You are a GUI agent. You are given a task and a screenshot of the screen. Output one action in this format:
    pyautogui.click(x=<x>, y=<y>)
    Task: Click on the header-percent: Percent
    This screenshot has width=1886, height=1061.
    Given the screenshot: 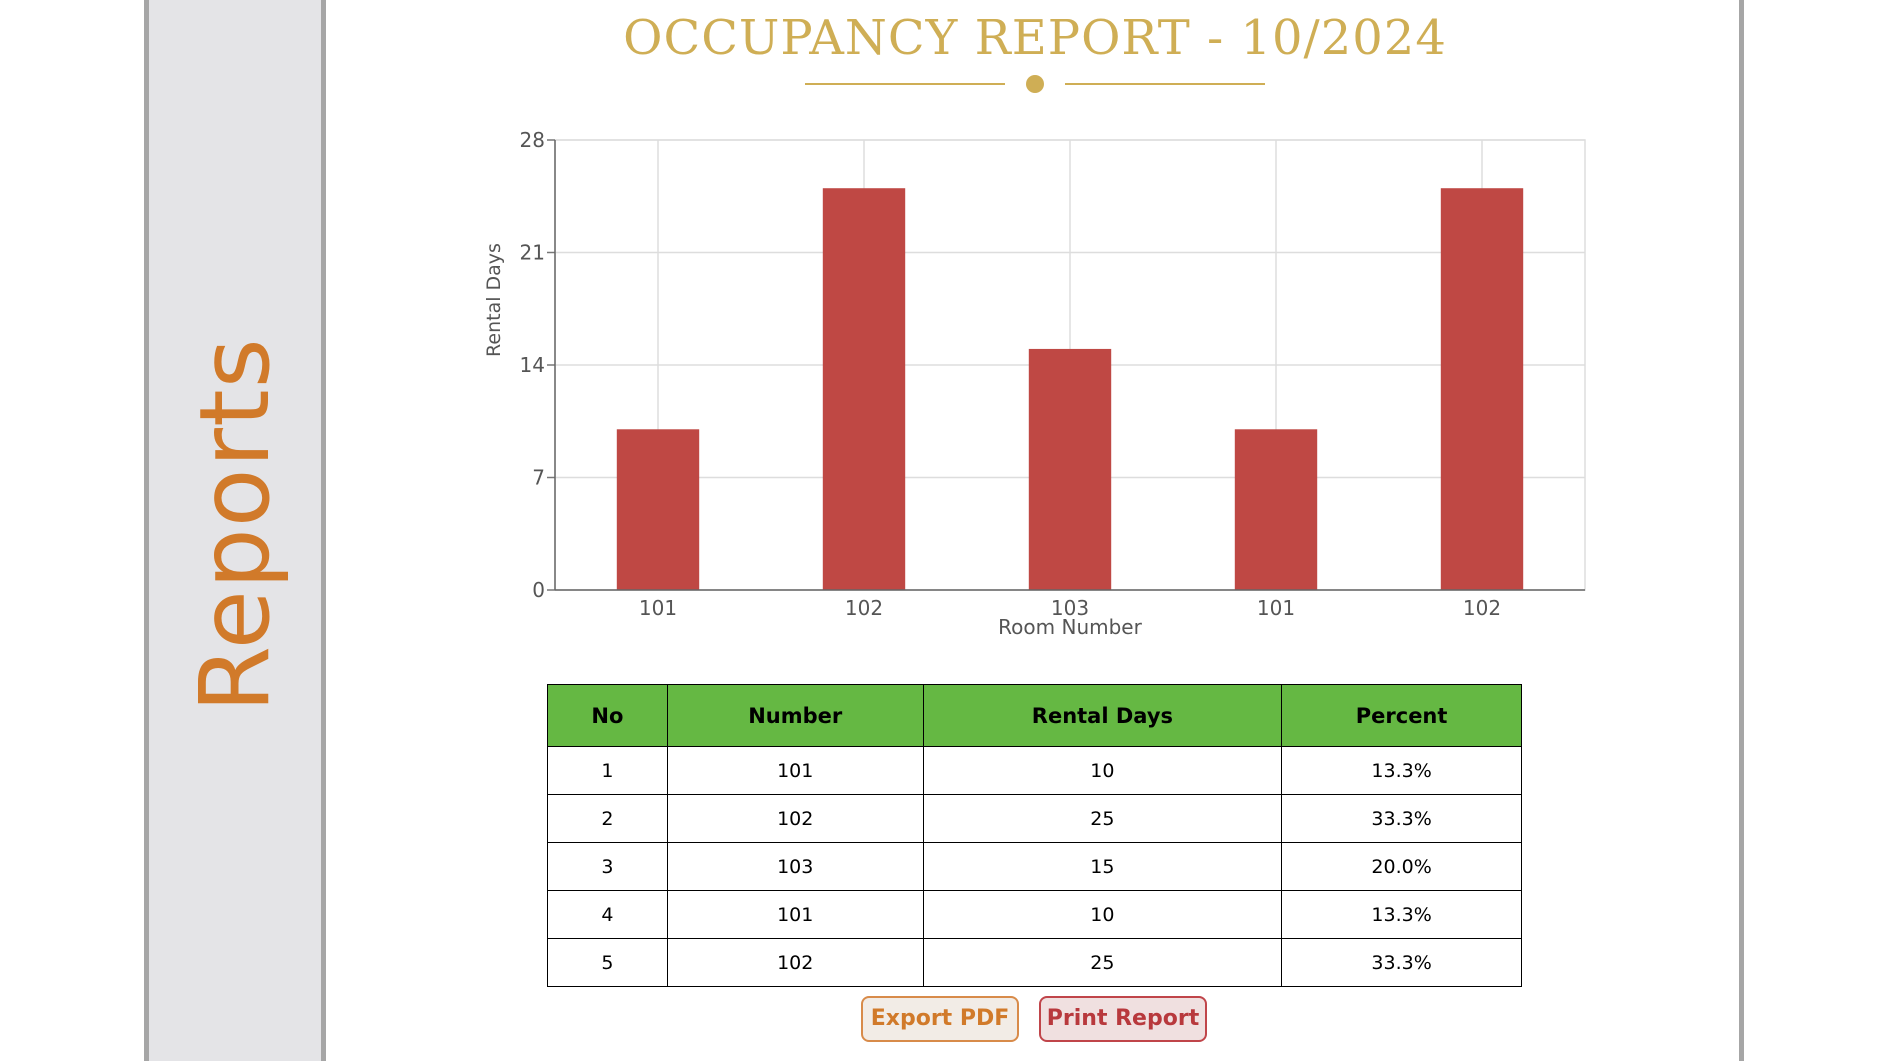 What is the action you would take?
    pyautogui.click(x=1401, y=715)
    